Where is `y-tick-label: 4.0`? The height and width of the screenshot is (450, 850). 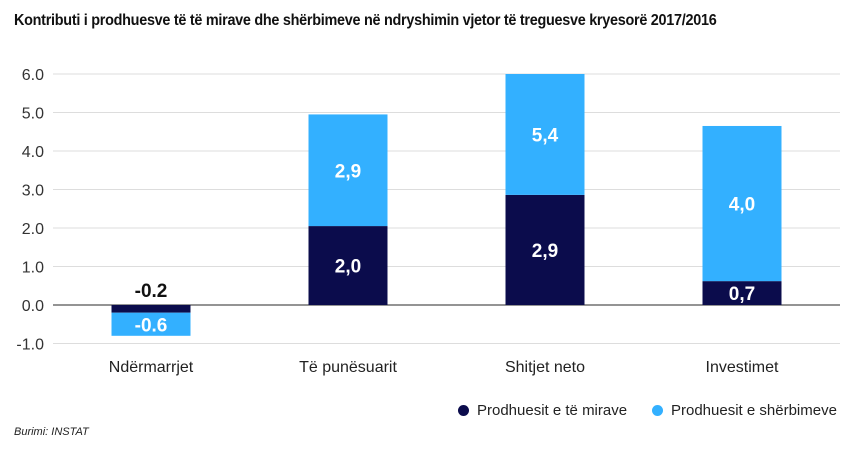 y-tick-label: 4.0 is located at coordinates (33, 152).